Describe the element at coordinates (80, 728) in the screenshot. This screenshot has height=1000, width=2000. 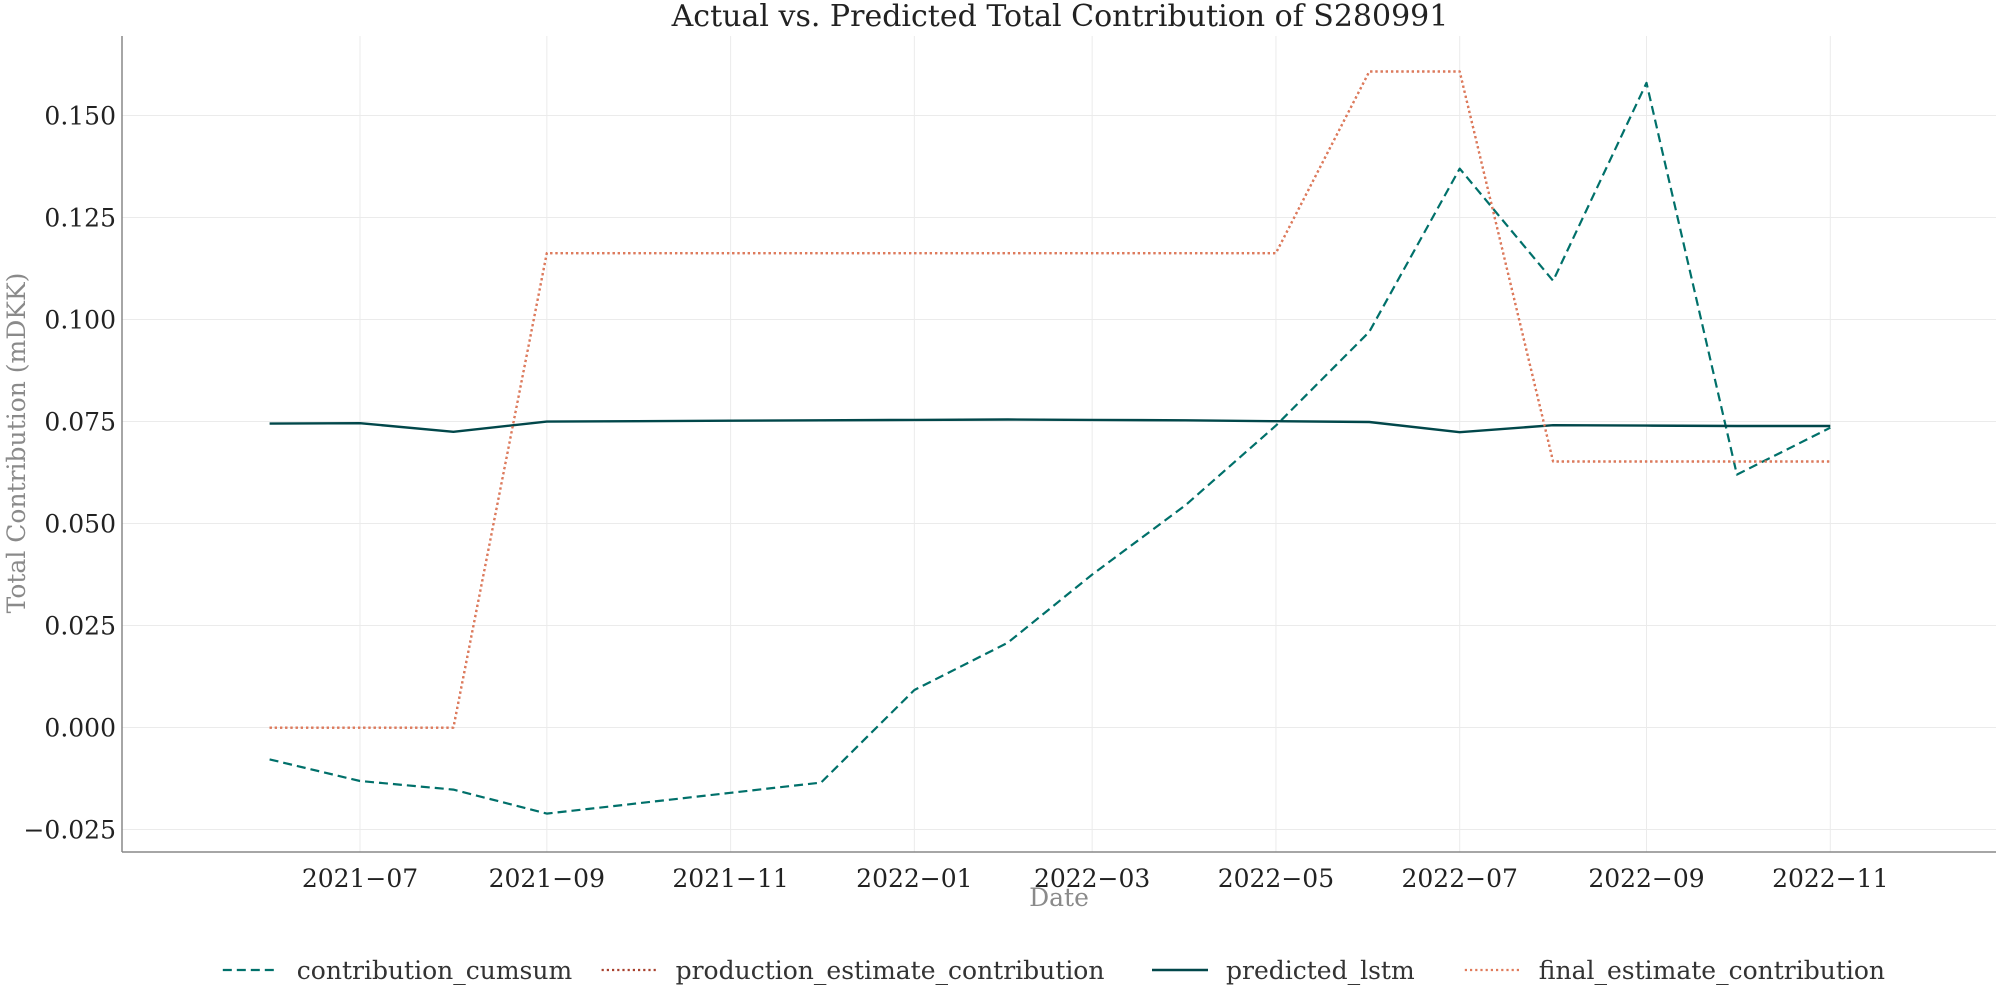
I see `y-tick-label: 0.000` at that location.